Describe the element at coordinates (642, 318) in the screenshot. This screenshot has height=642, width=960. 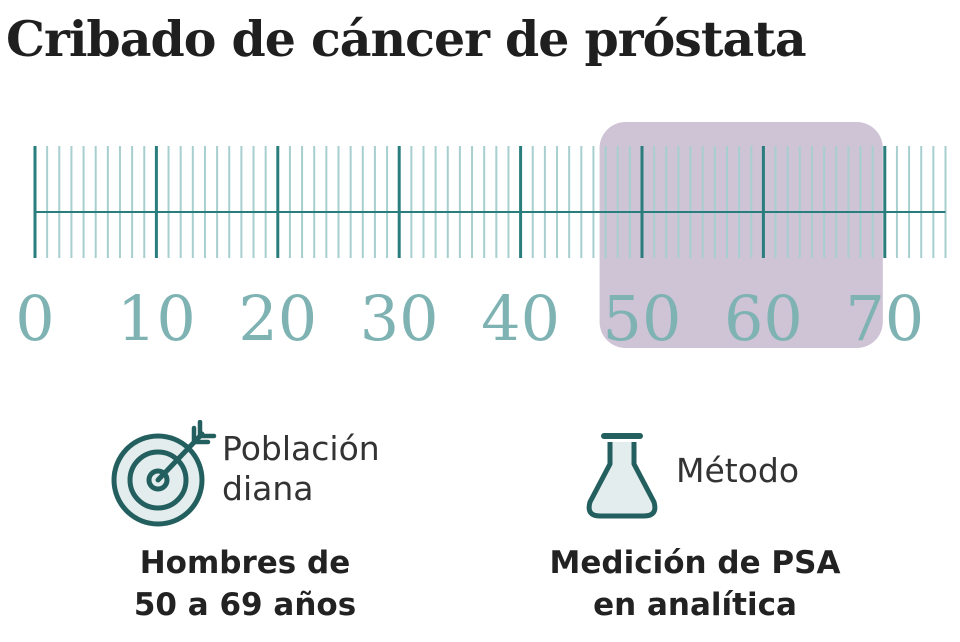
I see `tick-label: 50` at that location.